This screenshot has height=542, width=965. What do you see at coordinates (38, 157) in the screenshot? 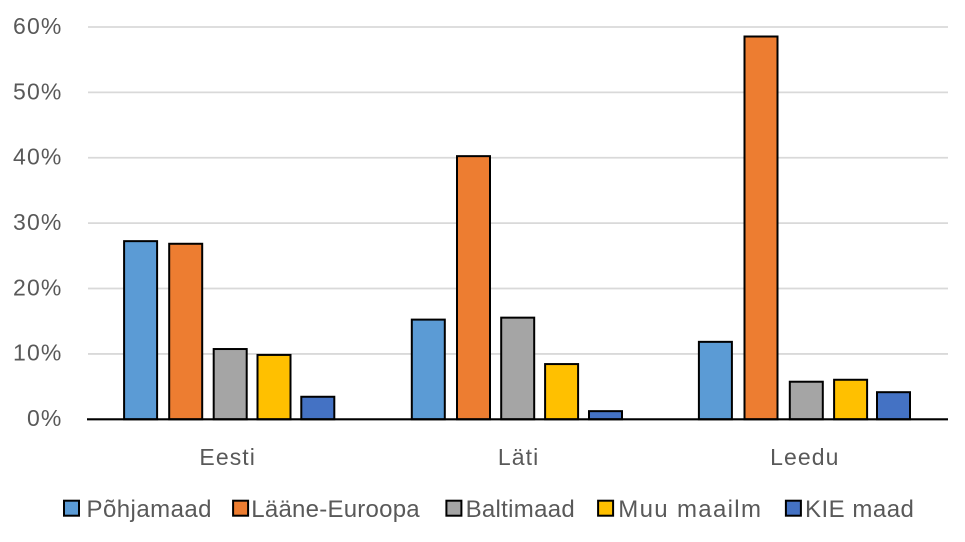
I see `svg-text: 40%` at bounding box center [38, 157].